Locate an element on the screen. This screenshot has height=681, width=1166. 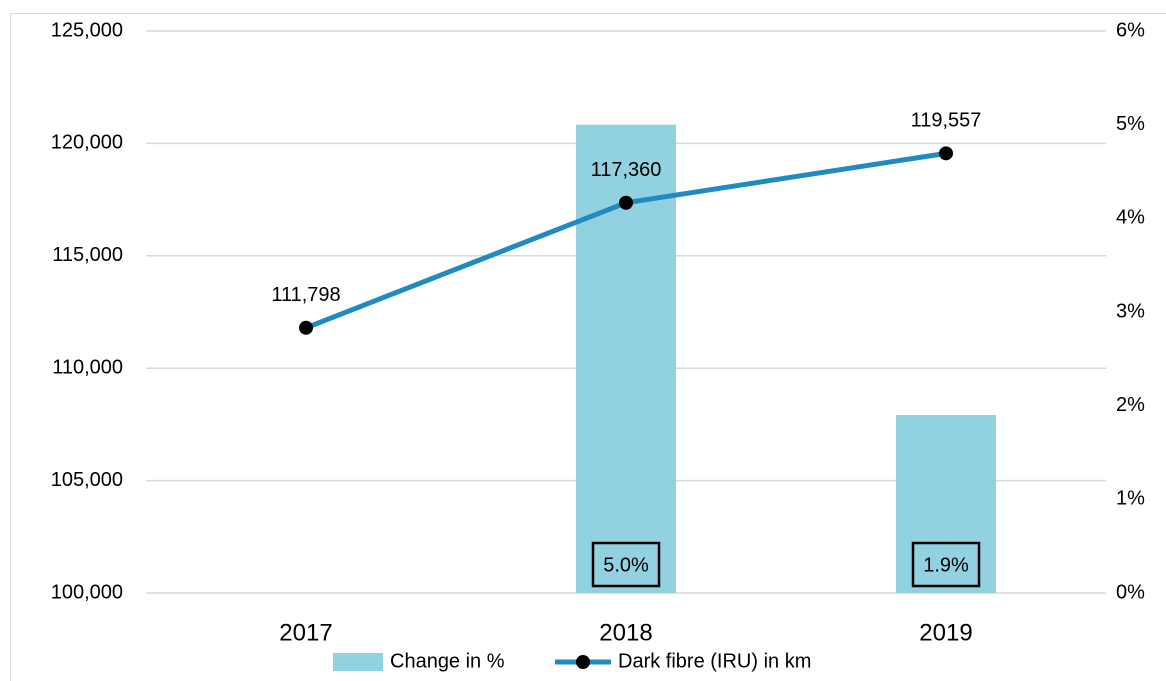
y2-tick-label: 1% is located at coordinates (1130, 499).